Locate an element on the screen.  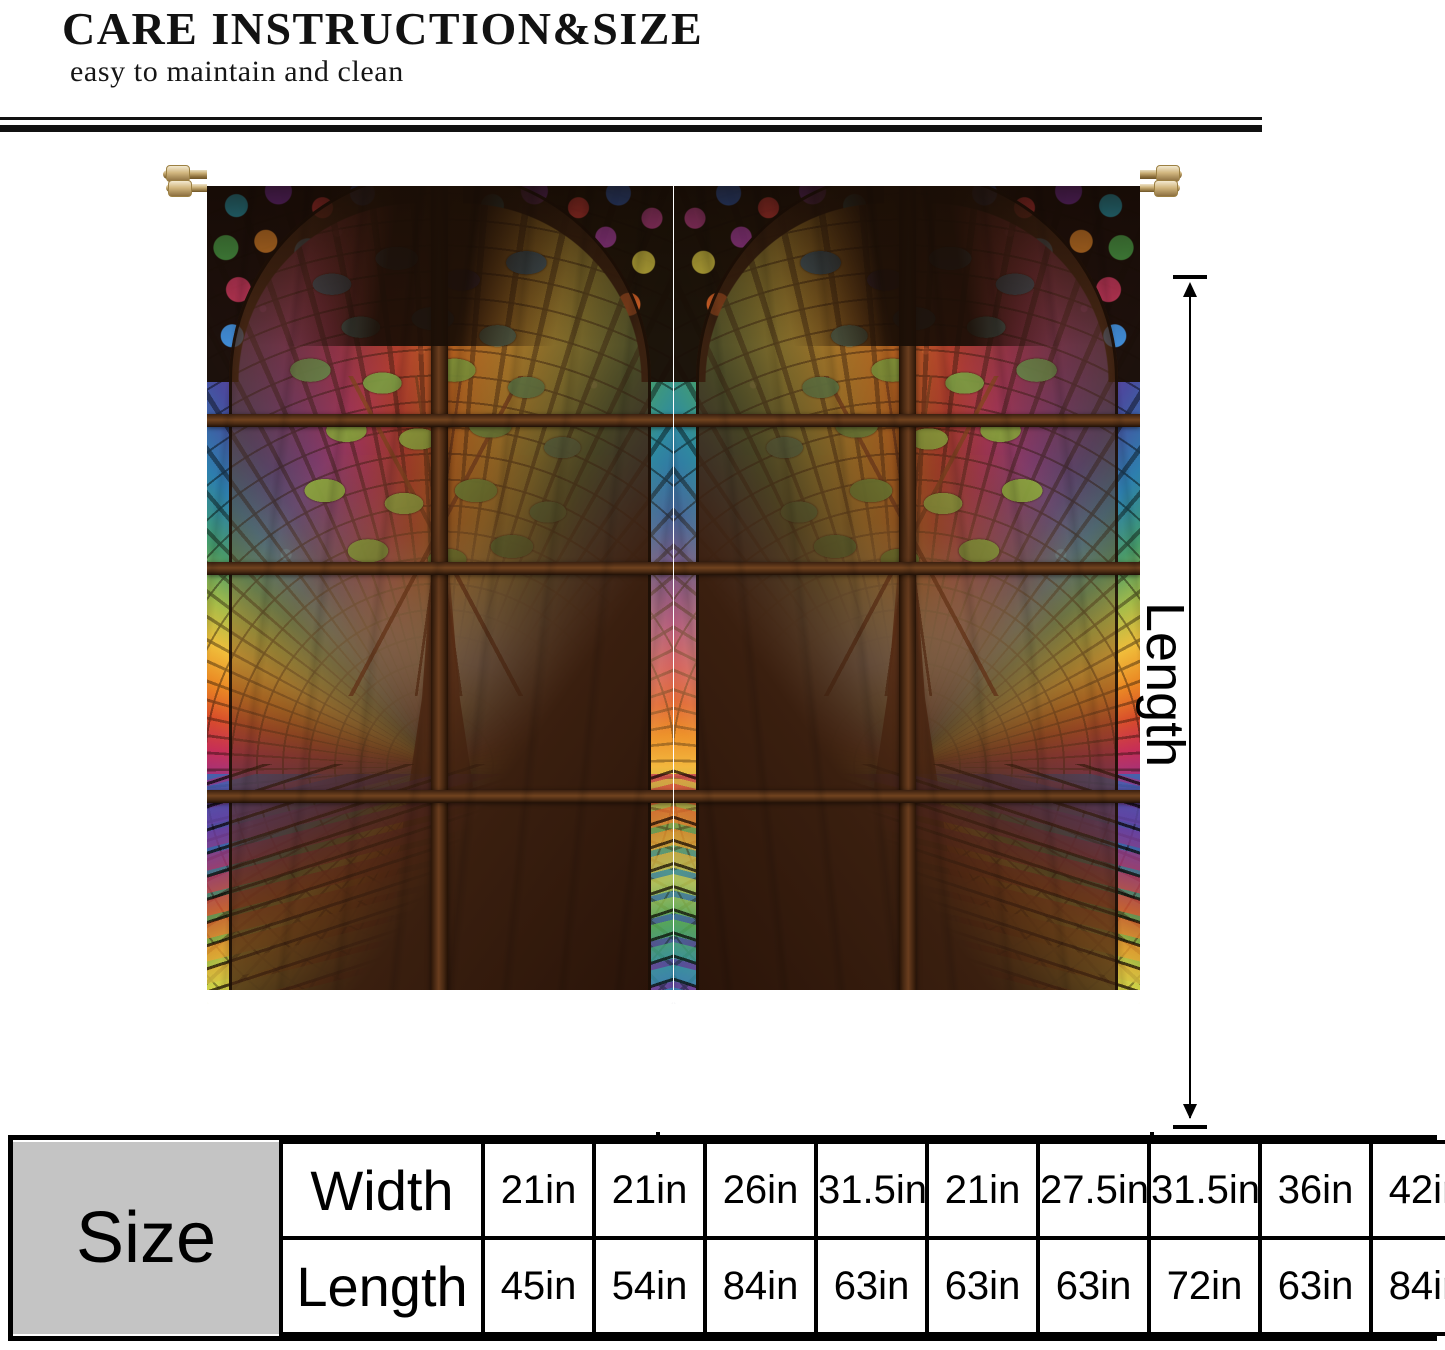
divider-thin-line is located at coordinates (631, 118).